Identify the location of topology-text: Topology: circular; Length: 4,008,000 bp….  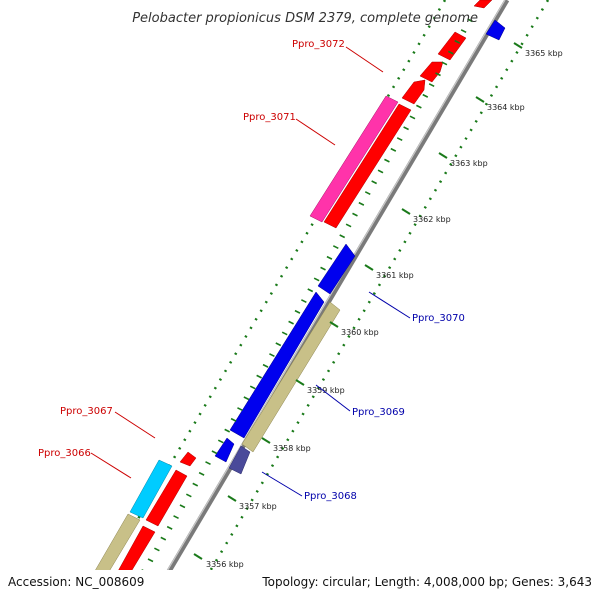
(426, 582).